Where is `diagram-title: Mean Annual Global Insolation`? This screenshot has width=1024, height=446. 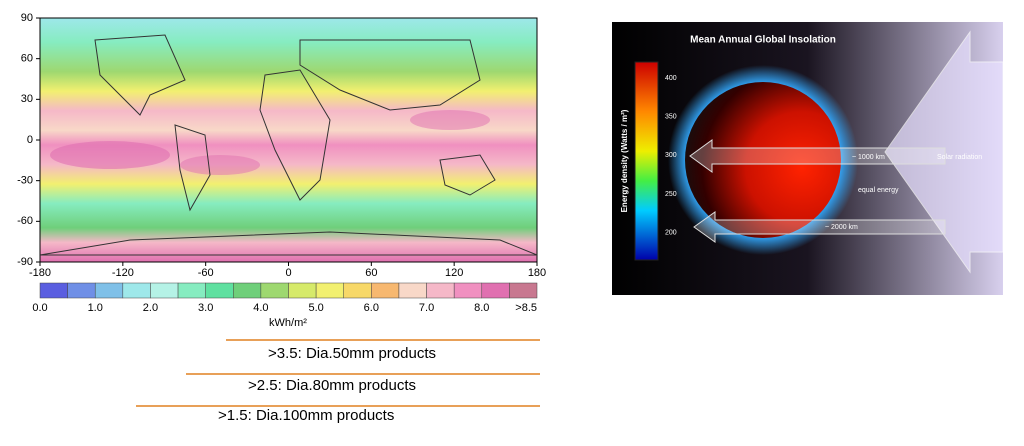
diagram-title: Mean Annual Global Insolation is located at coordinates (763, 40).